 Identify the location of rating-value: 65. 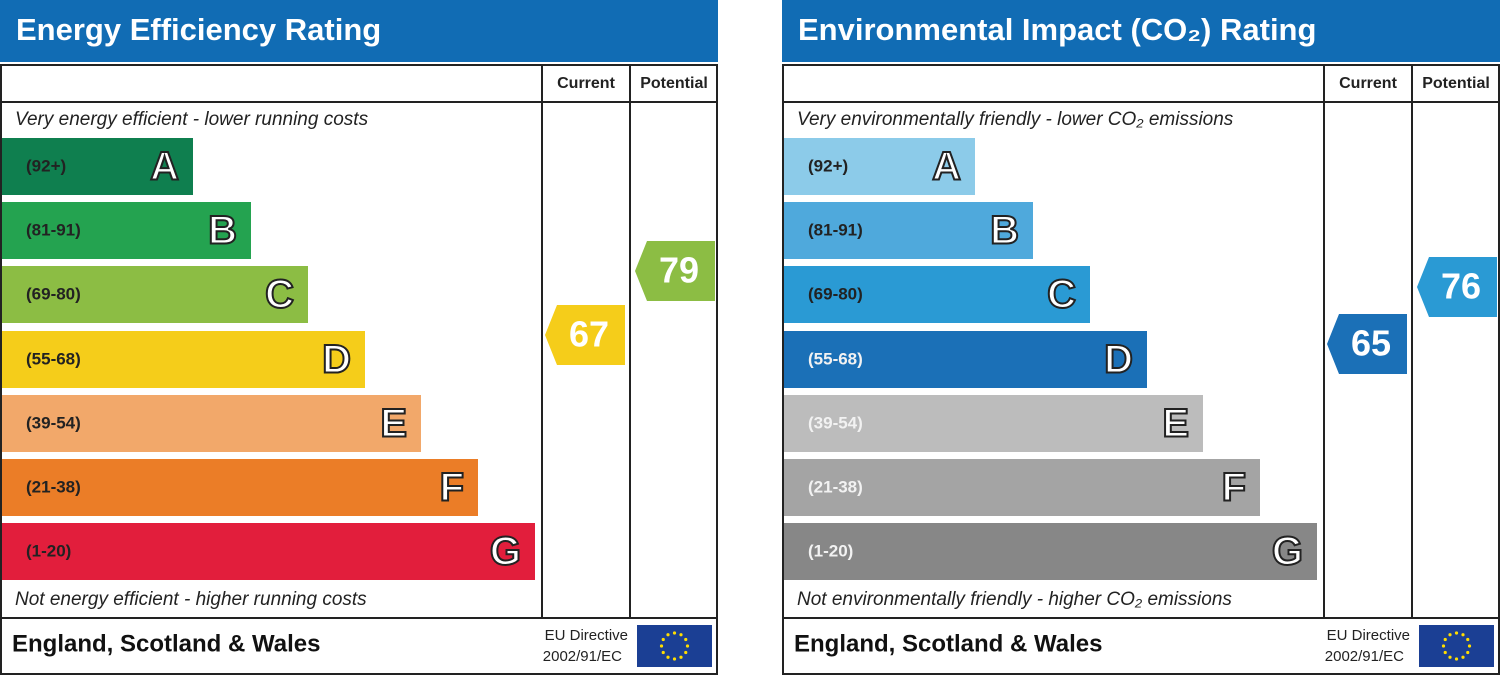
(1371, 343).